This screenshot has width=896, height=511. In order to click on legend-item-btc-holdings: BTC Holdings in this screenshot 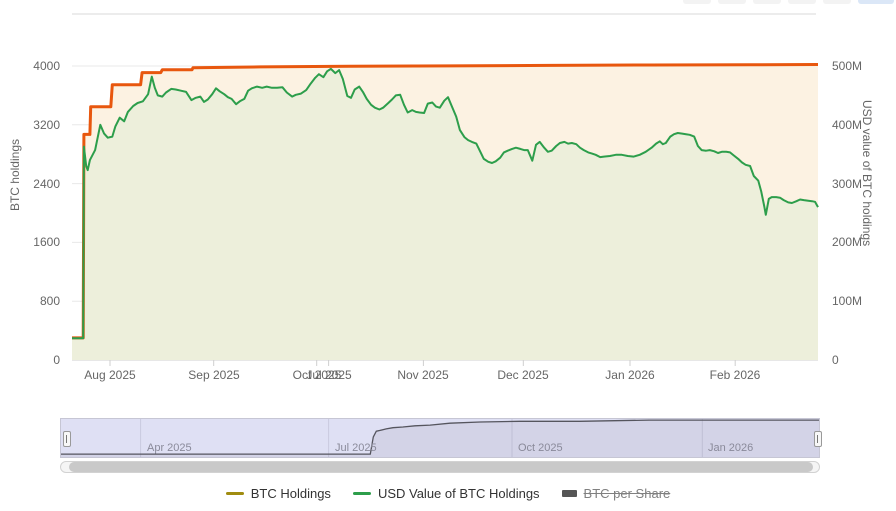, I will do `click(278, 493)`.